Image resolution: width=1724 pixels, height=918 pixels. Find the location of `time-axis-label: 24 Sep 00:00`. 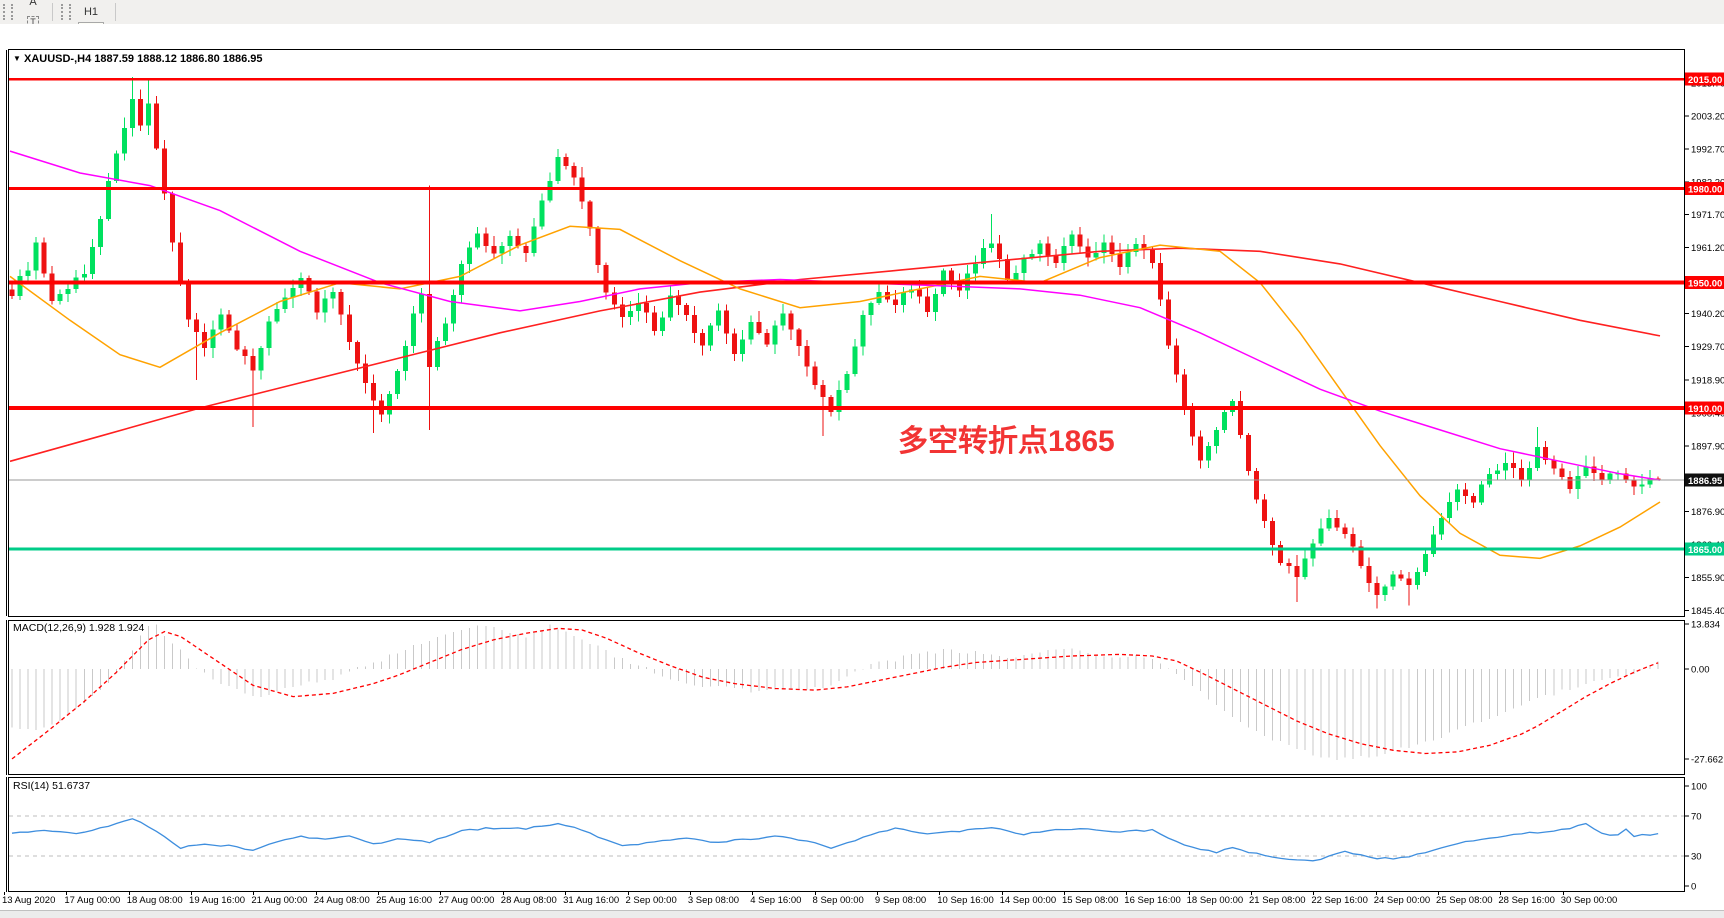

time-axis-label: 24 Sep 00:00 is located at coordinates (1402, 900).